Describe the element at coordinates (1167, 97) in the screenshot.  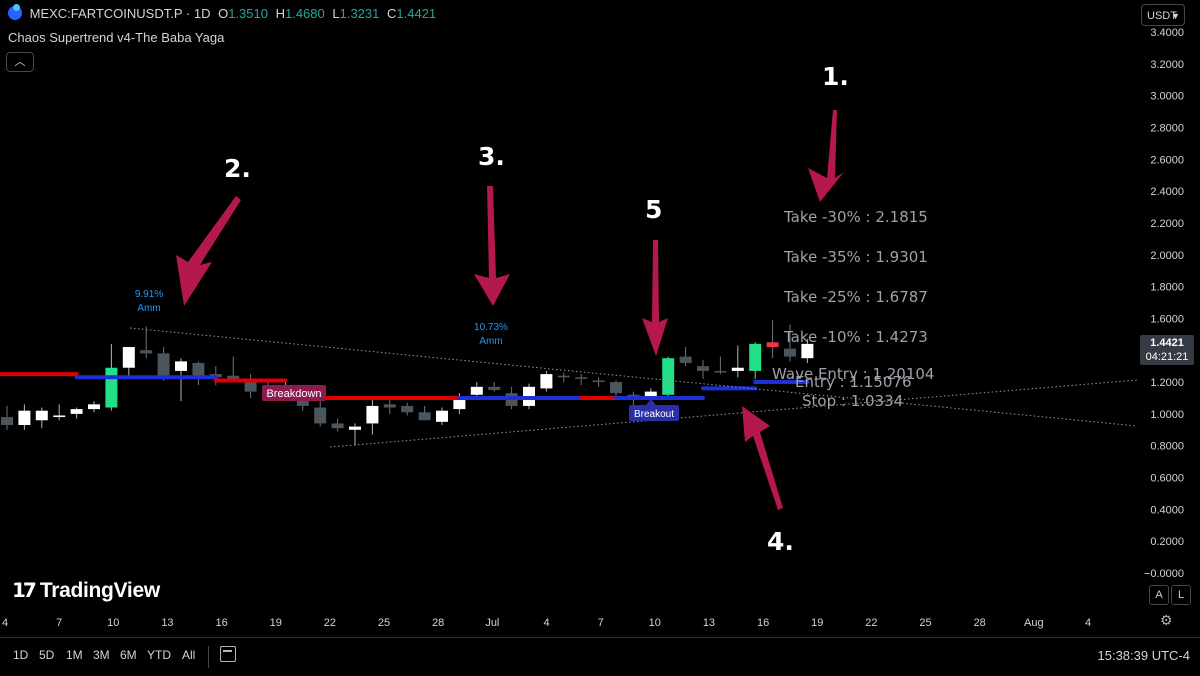
I see `price-tick-label: 3.0000` at that location.